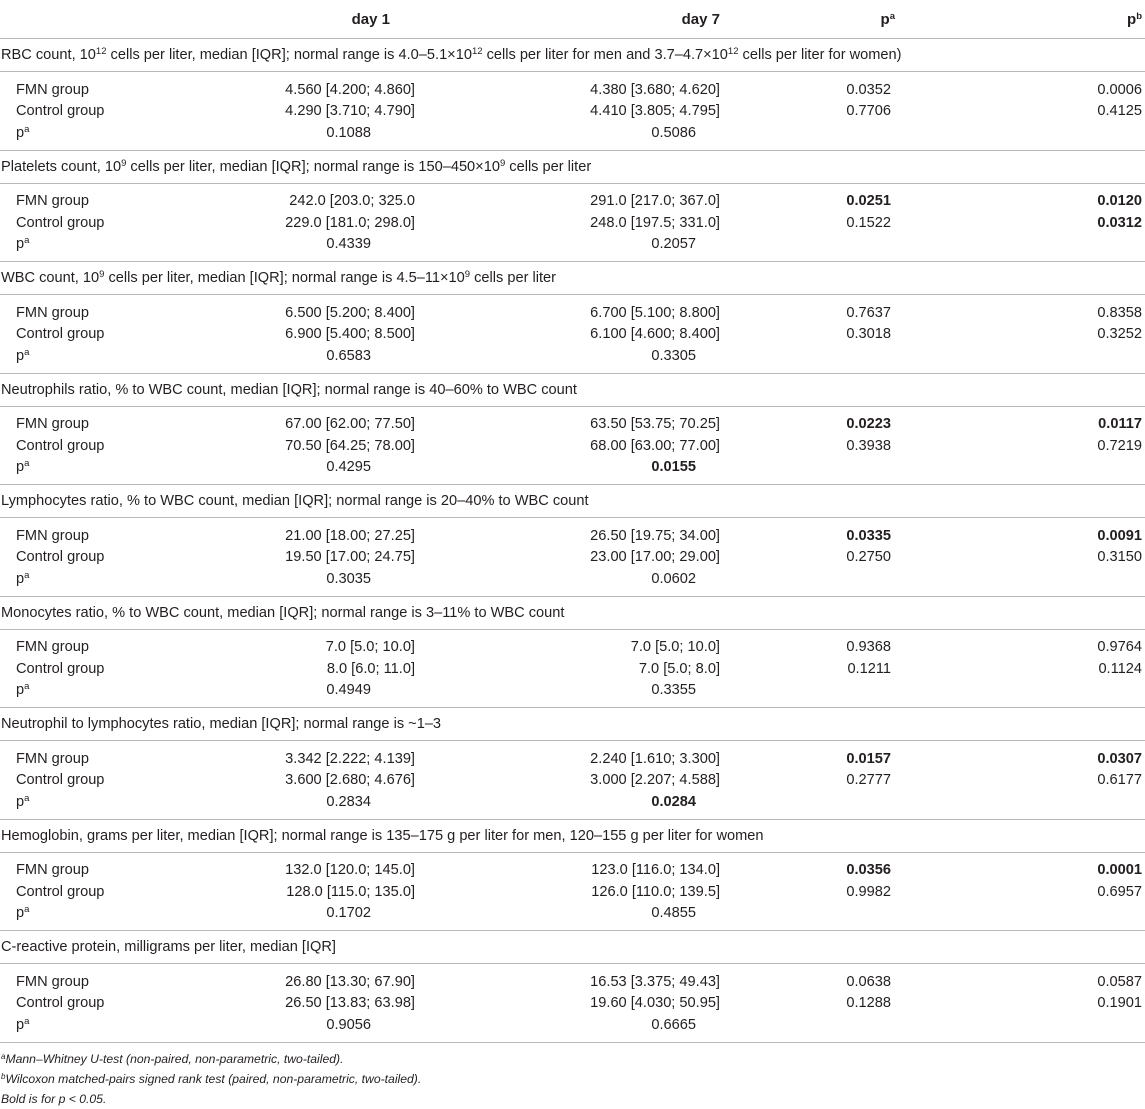  Describe the element at coordinates (655, 424) in the screenshot. I see `day7-value: 63.50 [53.75; 70.25]` at that location.